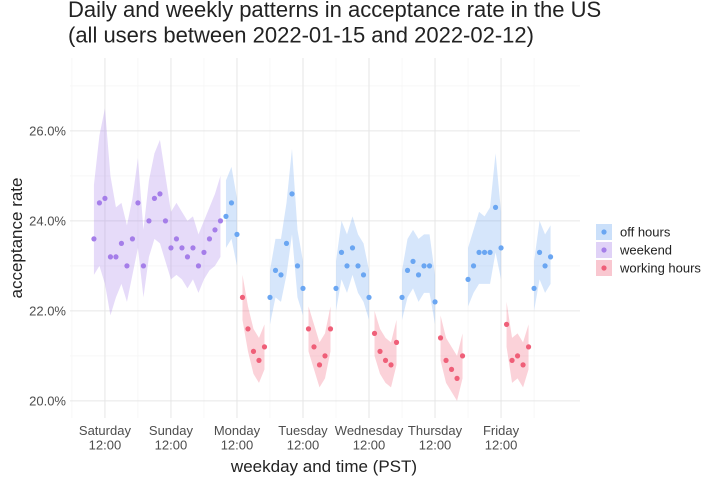  I want to click on y-tick-label: 22.0%, so click(47, 310).